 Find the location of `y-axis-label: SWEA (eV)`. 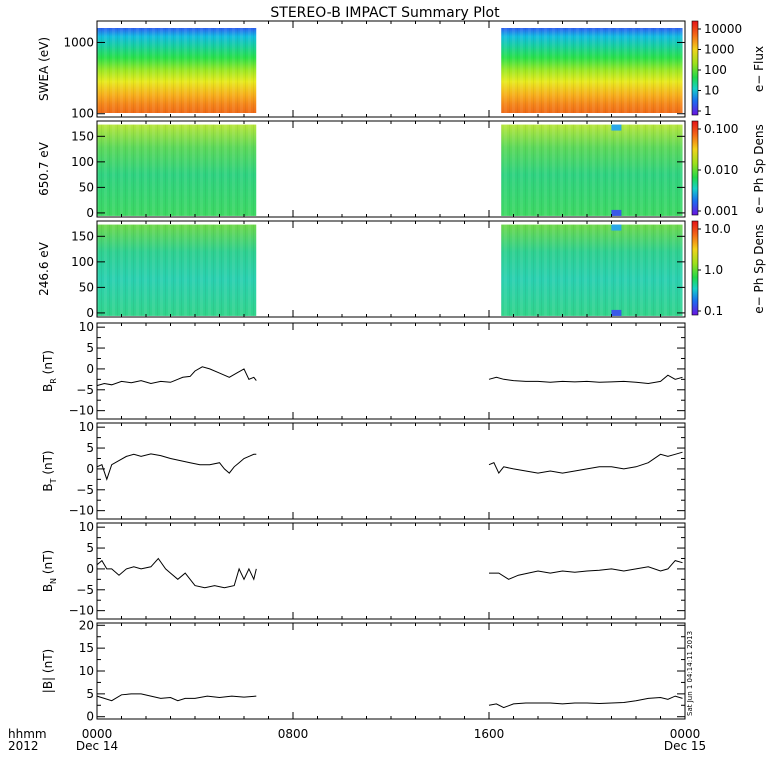

y-axis-label: SWEA (eV) is located at coordinates (44, 69).